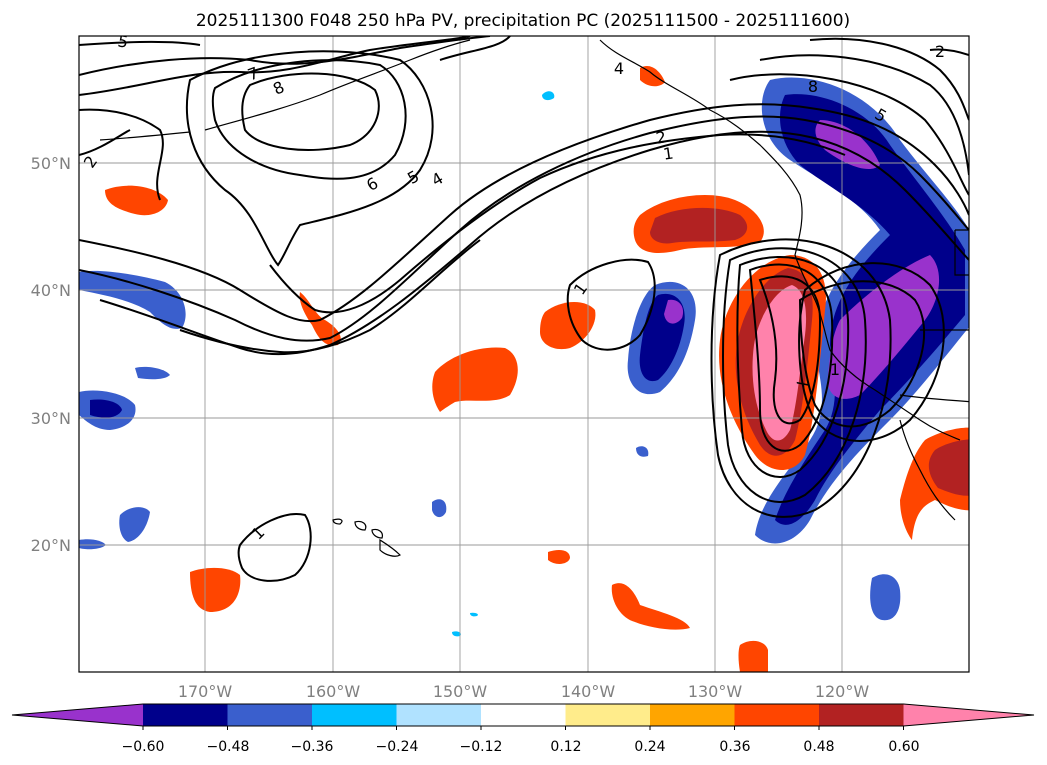  I want to click on lat-label: 30°N, so click(51, 418).